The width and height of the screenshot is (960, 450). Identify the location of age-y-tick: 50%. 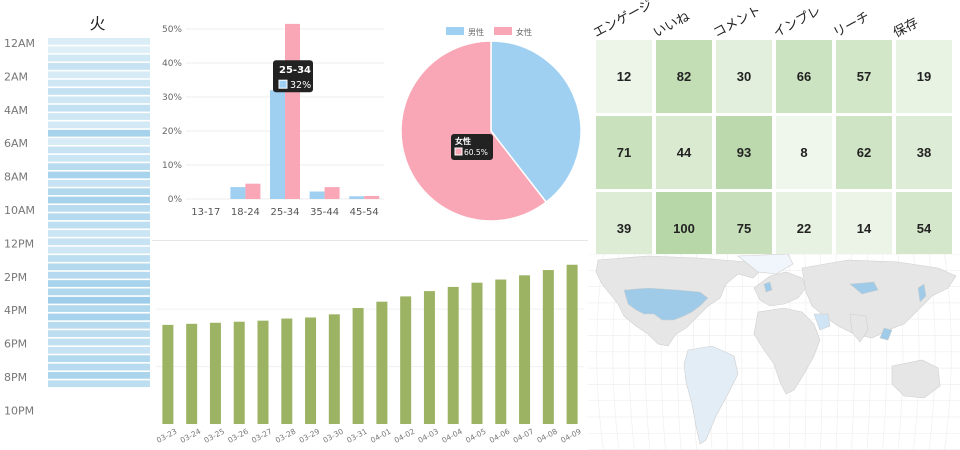
(172, 30).